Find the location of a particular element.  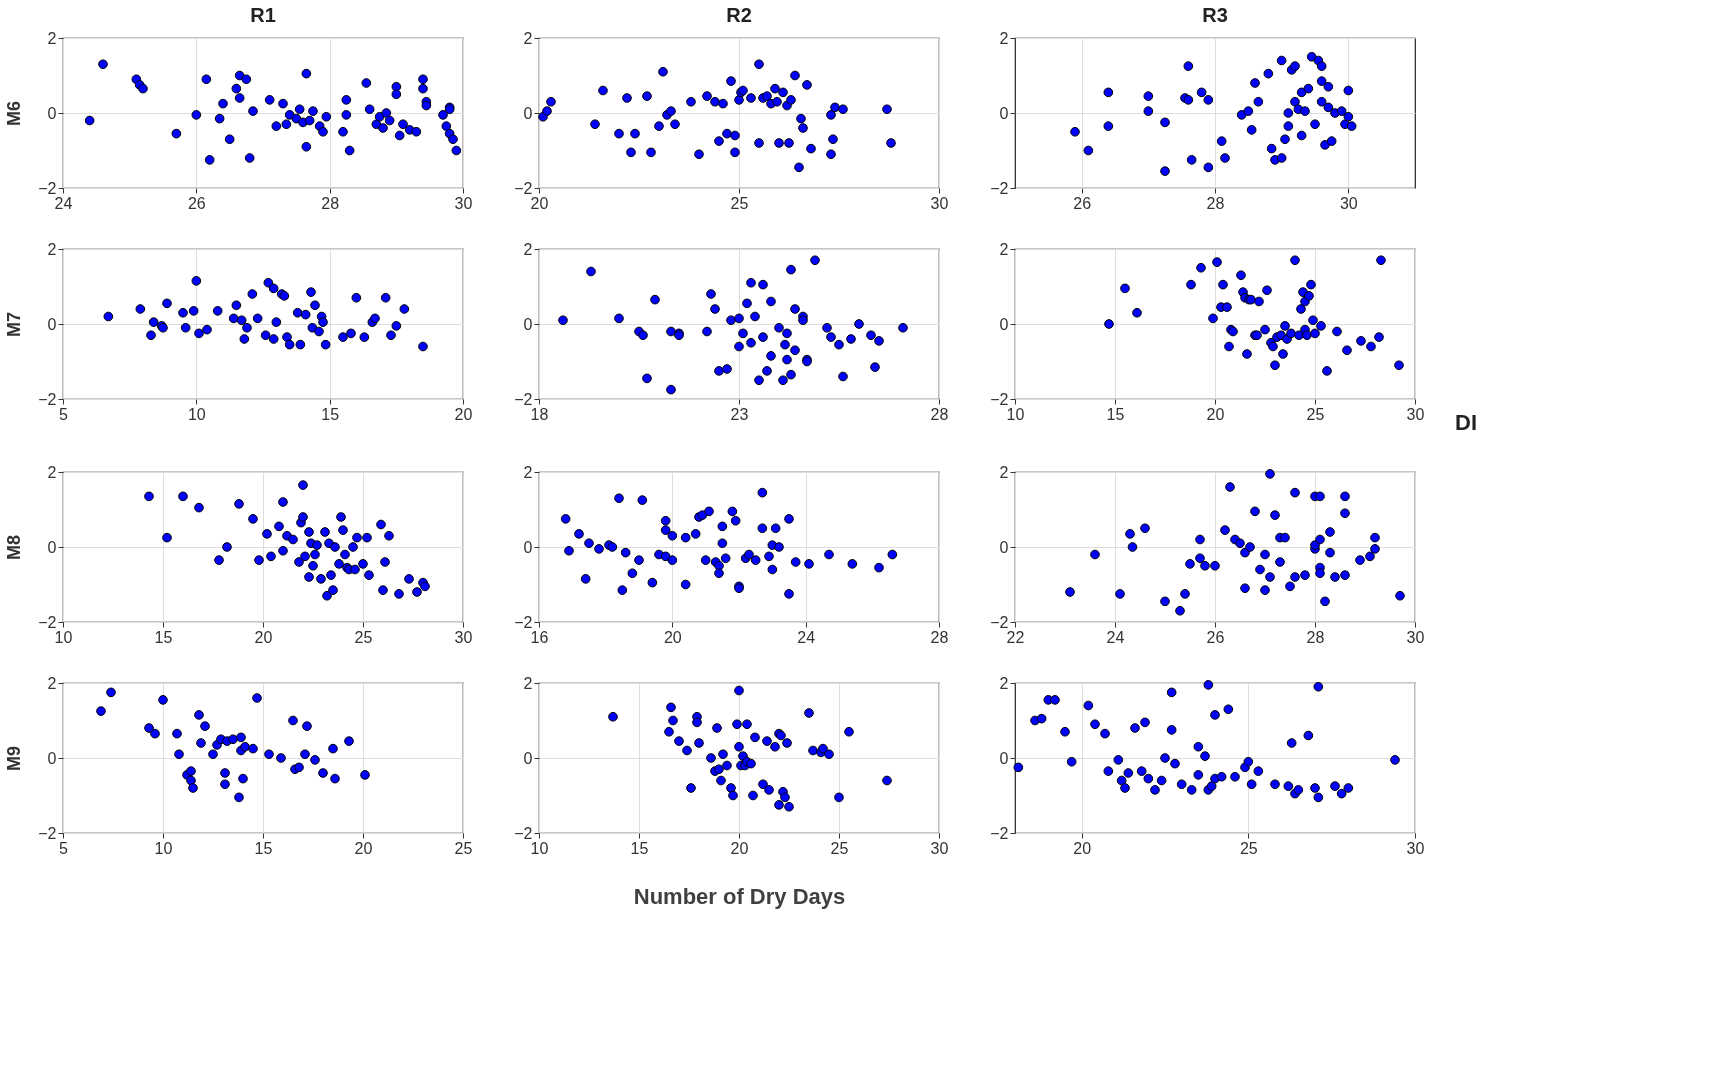

y2-axis-title: DI is located at coordinates (1466, 422).